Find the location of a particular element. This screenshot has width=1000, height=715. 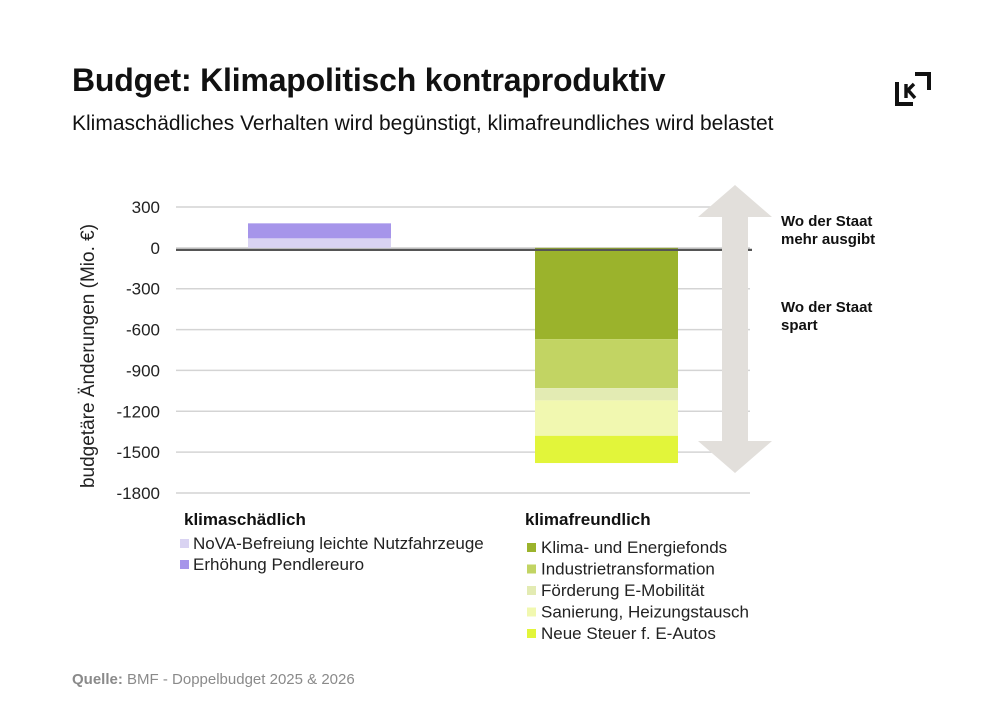

y-tick-label: 0 is located at coordinates (155, 248).